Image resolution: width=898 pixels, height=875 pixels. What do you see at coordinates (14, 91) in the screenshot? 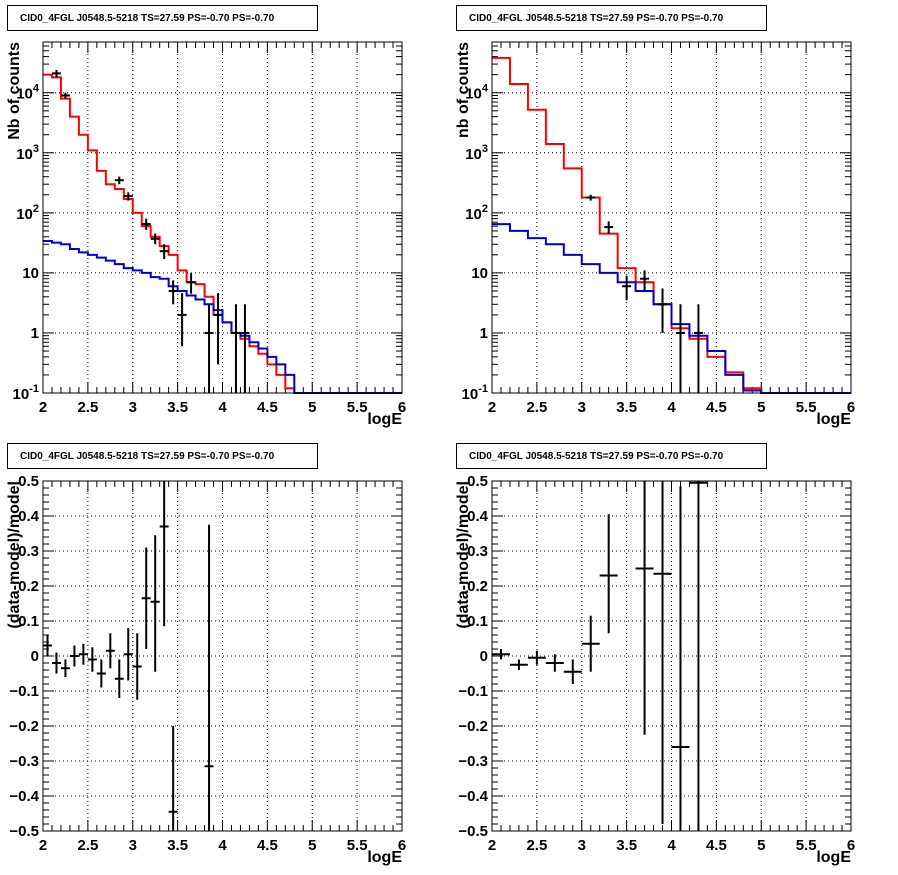
I see `y-axis-label: Nb of counts` at bounding box center [14, 91].